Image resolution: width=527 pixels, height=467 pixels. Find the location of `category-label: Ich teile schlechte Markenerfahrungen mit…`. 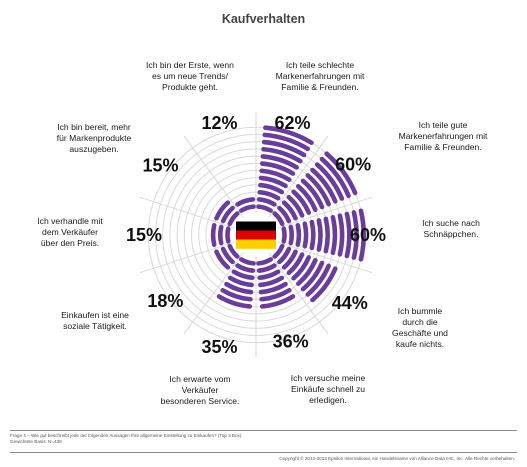

category-label: Ich teile schlechte Markenerfahrungen mit… is located at coordinates (320, 76).